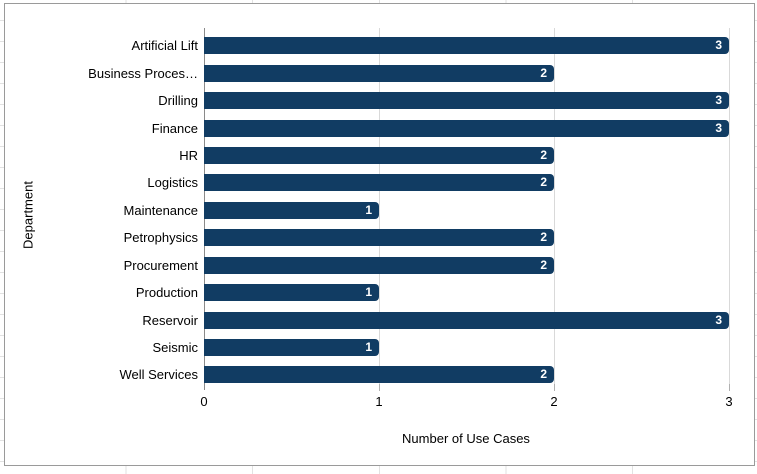 The width and height of the screenshot is (757, 474). I want to click on category-label: Finance, so click(174, 128).